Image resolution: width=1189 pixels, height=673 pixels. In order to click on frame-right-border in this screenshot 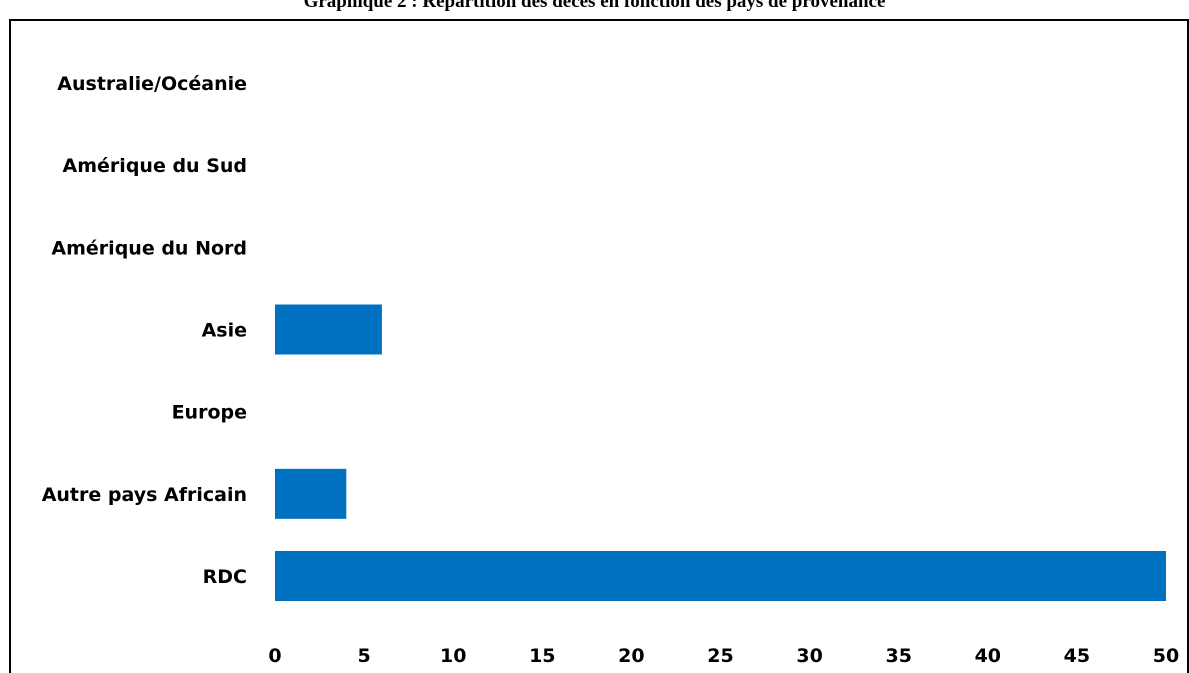, I will do `click(1188, 346)`.